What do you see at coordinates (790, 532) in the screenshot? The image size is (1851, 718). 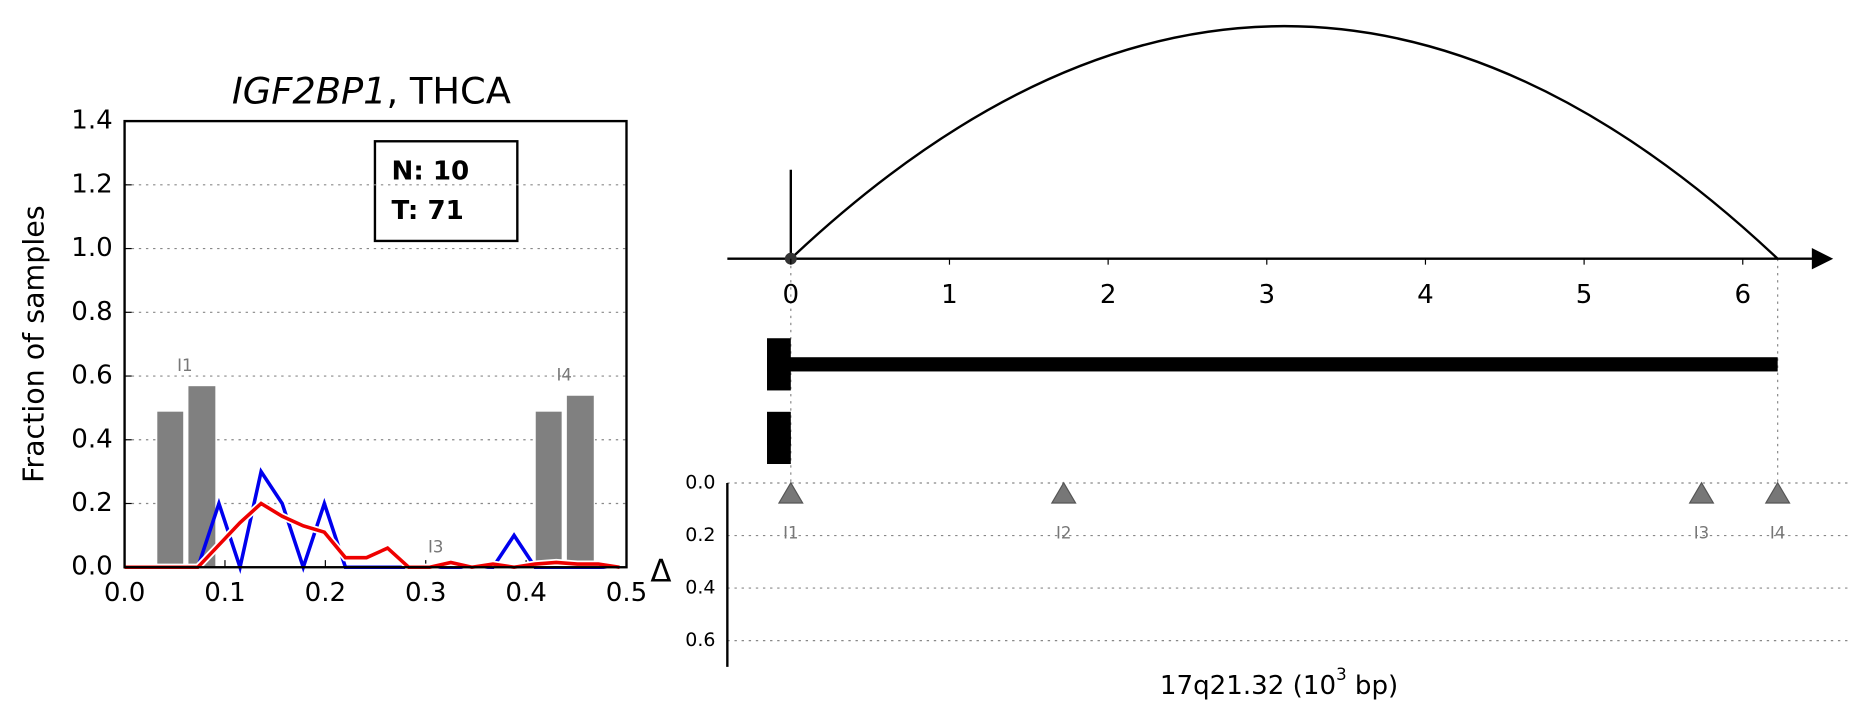 I see `marker-label: I1` at bounding box center [790, 532].